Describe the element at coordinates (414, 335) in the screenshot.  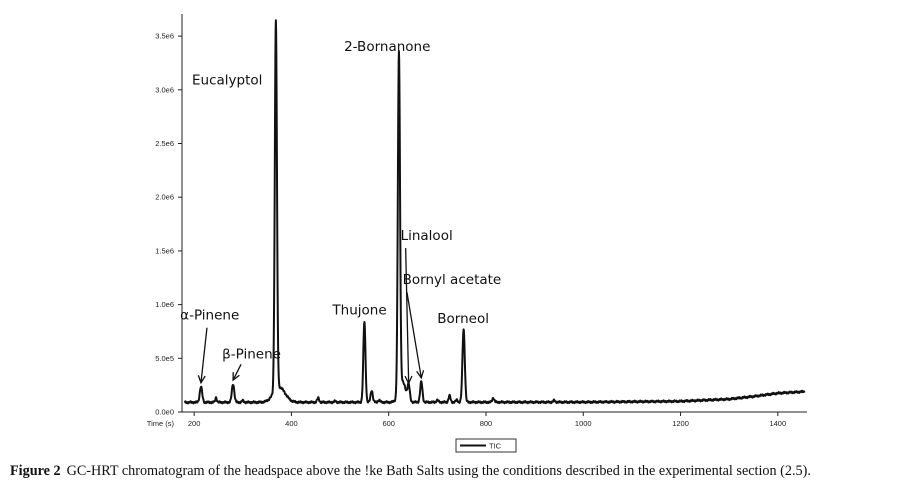
I see `arrow-line-bornyl-acetate` at that location.